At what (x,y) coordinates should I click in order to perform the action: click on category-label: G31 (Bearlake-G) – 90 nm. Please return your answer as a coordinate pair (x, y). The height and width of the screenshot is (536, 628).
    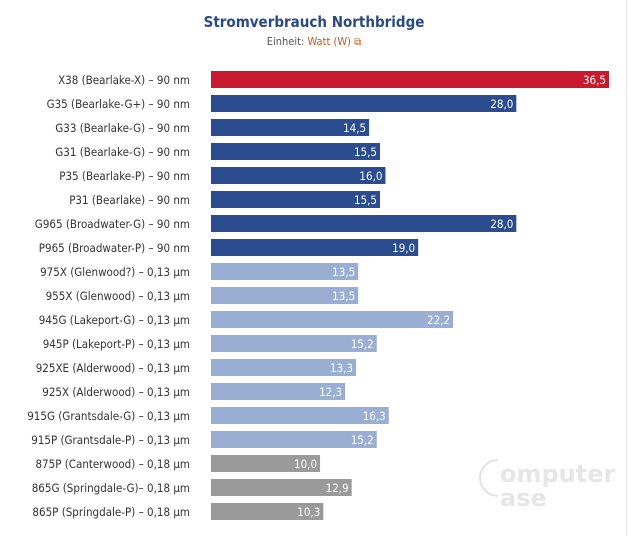
    Looking at the image, I should click on (122, 152).